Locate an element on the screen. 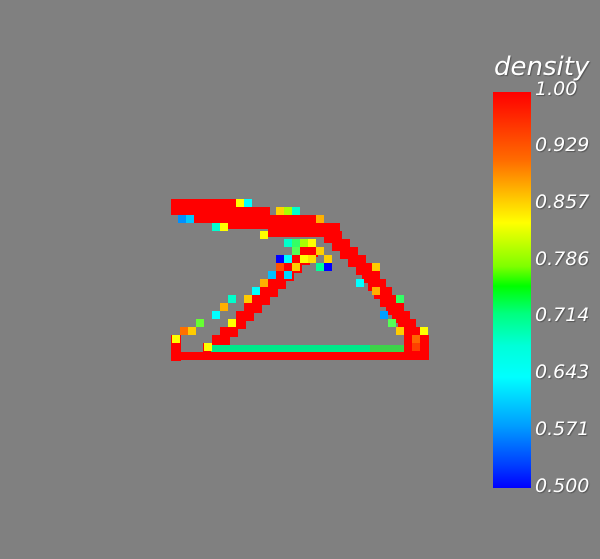 Image resolution: width=600 pixels, height=559 pixels. colorbar-tick-label: 0.643 is located at coordinates (562, 372).